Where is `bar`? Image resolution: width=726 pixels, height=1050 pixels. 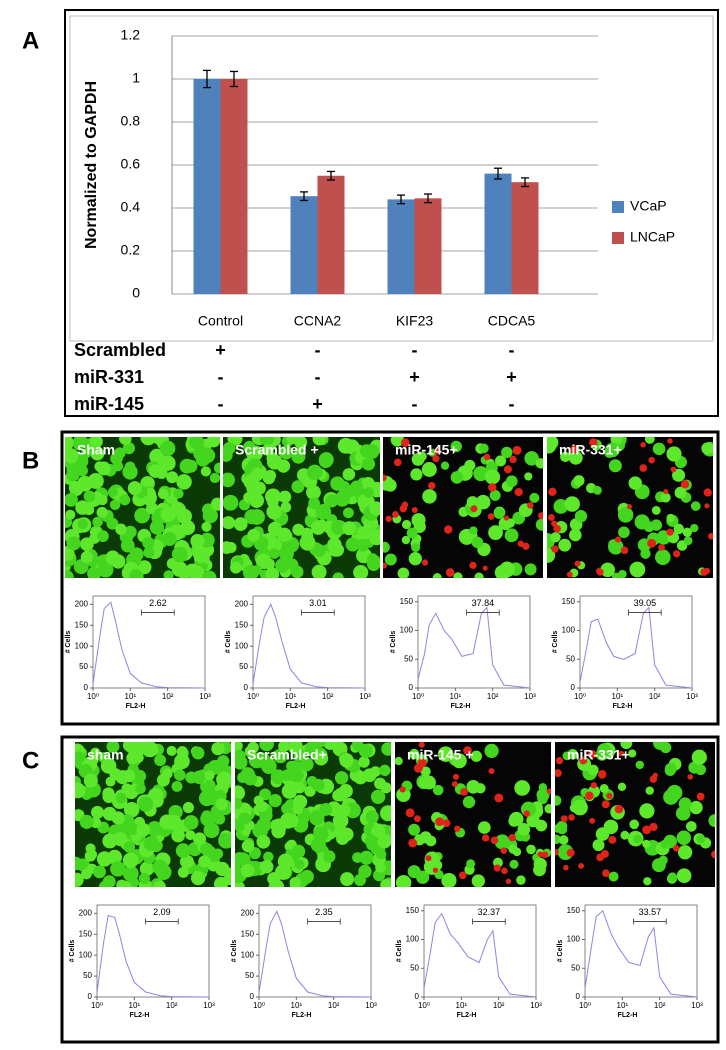 bar is located at coordinates (207, 186).